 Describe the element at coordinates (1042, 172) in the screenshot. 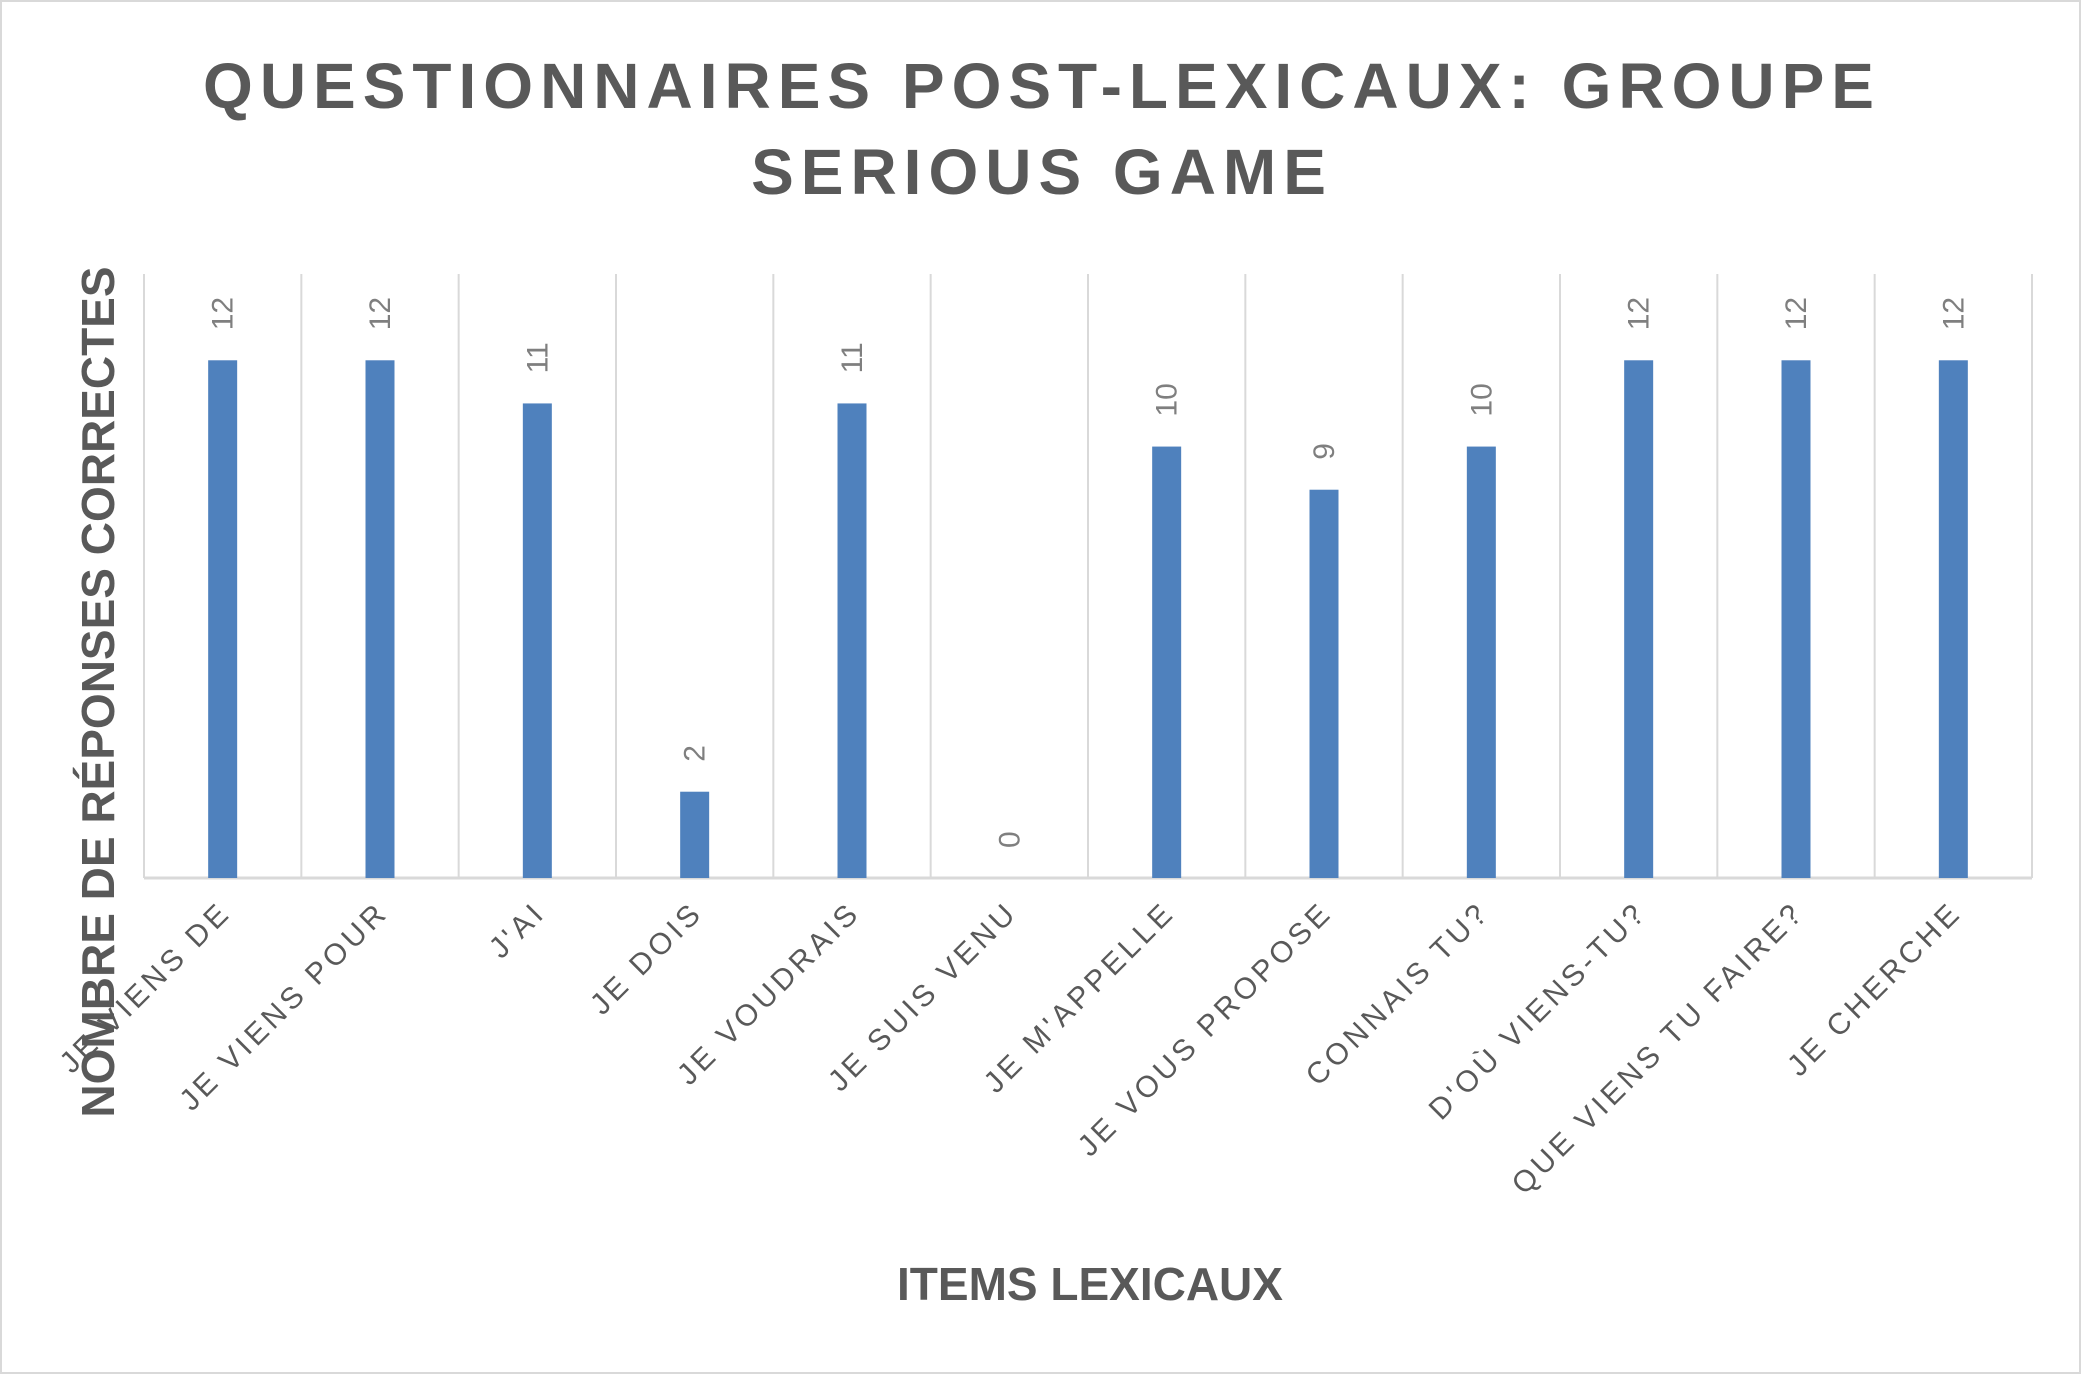

I see `chart-title-line-2: SERIOUS GAME` at that location.